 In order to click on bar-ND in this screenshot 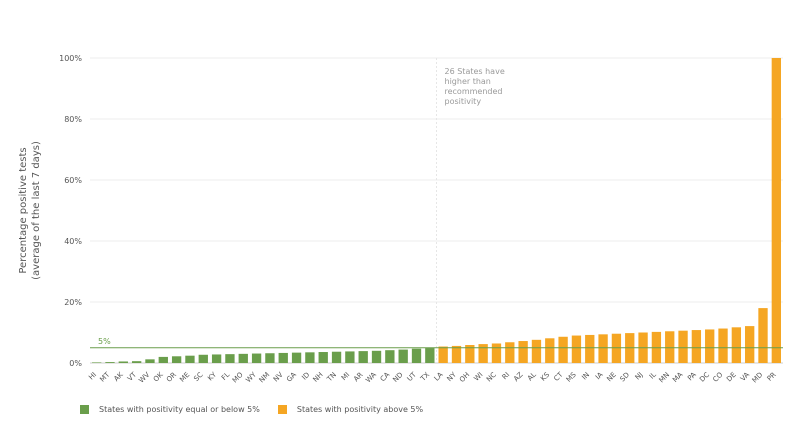, I will do `click(403, 356)`.